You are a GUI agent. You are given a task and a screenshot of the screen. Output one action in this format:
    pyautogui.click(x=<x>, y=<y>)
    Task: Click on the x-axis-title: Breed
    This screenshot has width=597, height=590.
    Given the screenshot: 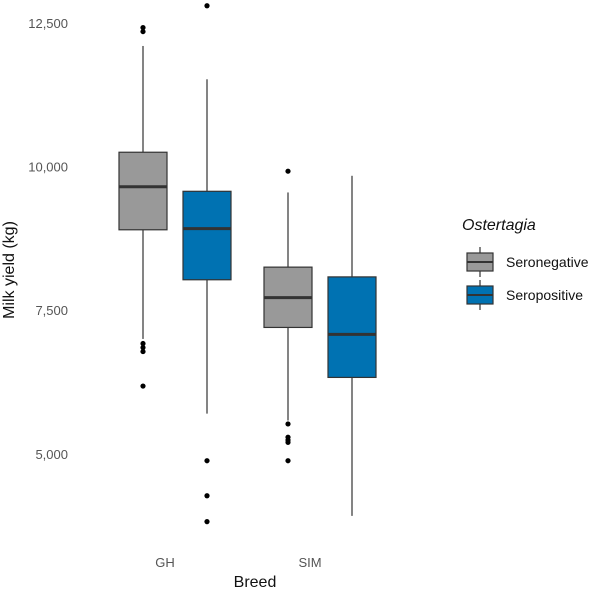 What is the action you would take?
    pyautogui.click(x=255, y=582)
    